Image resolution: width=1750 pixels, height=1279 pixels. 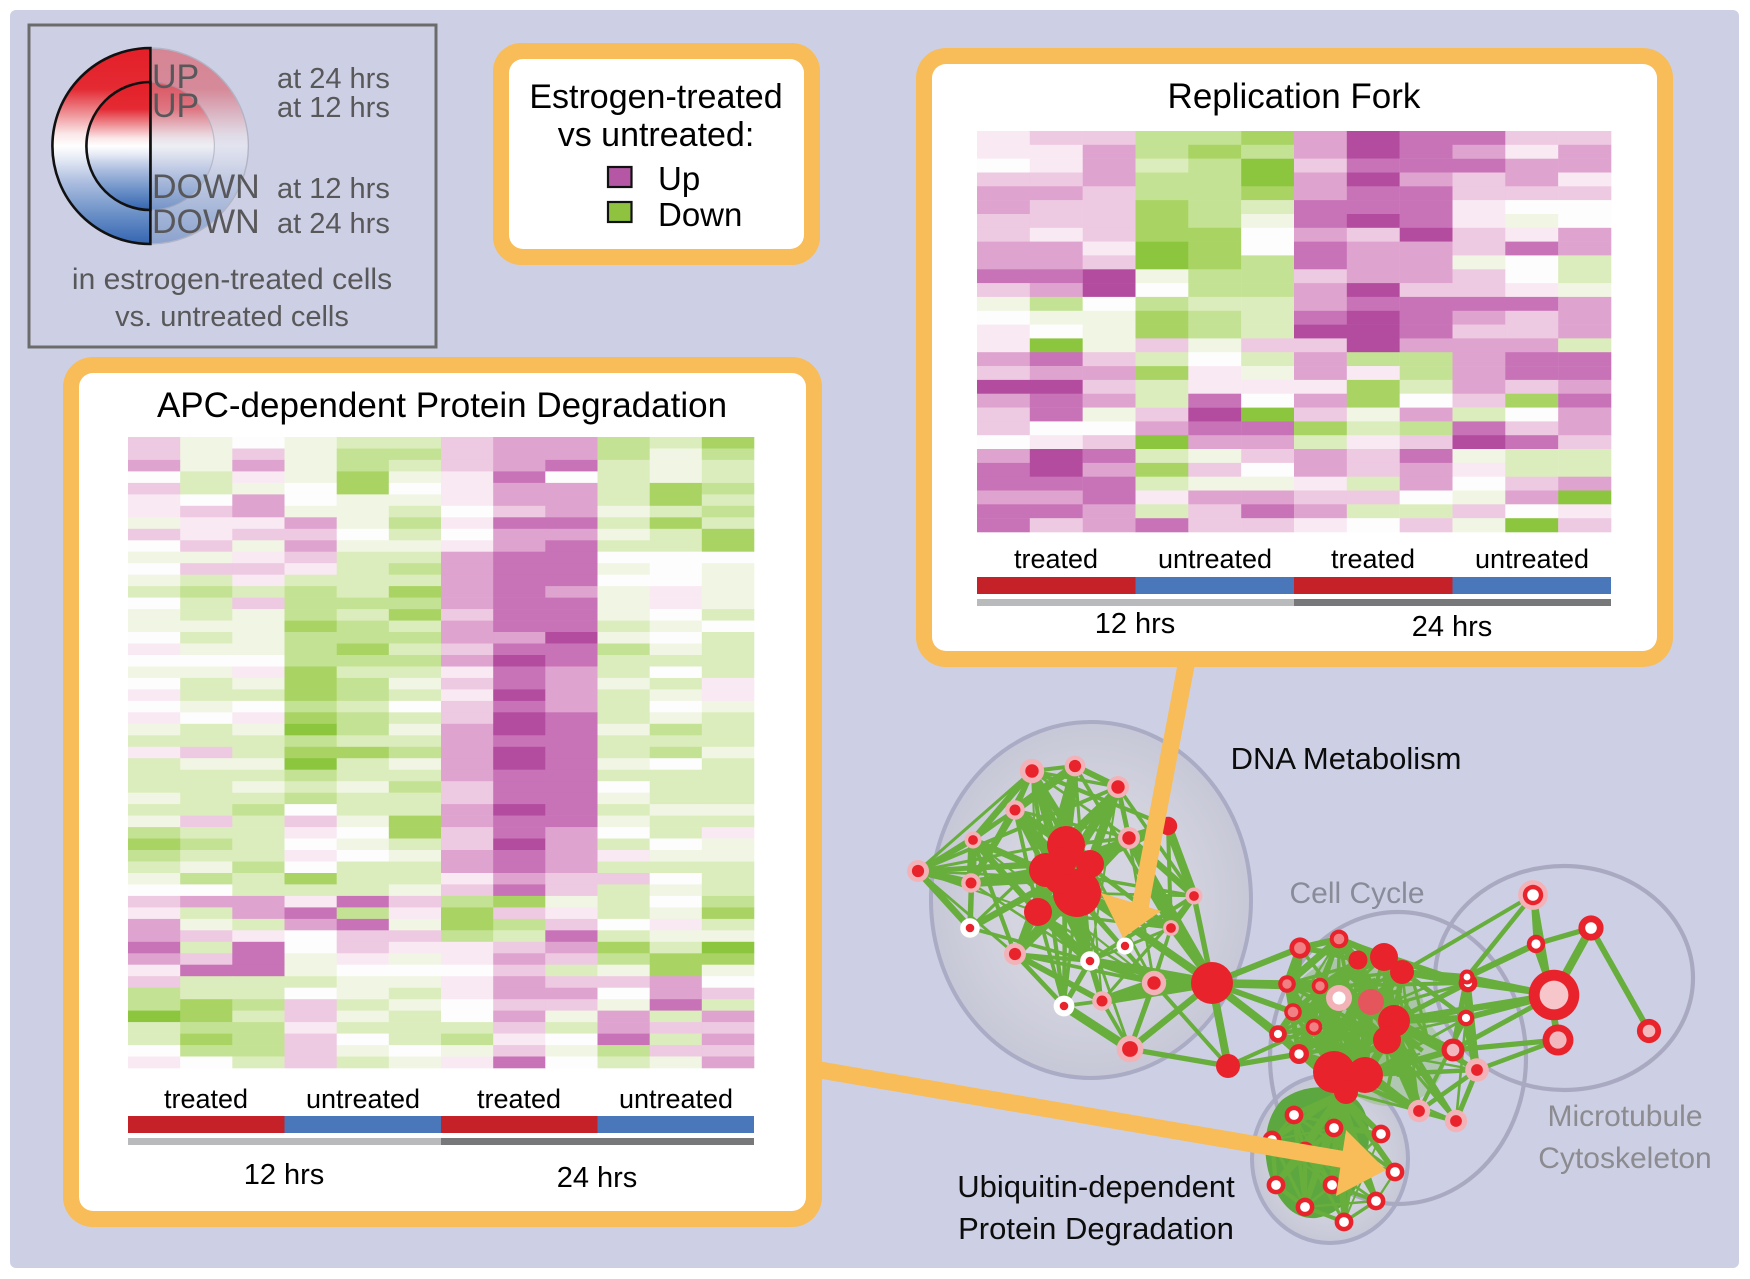 What do you see at coordinates (1294, 96) in the screenshot?
I see `svg-text: Replication Fork` at bounding box center [1294, 96].